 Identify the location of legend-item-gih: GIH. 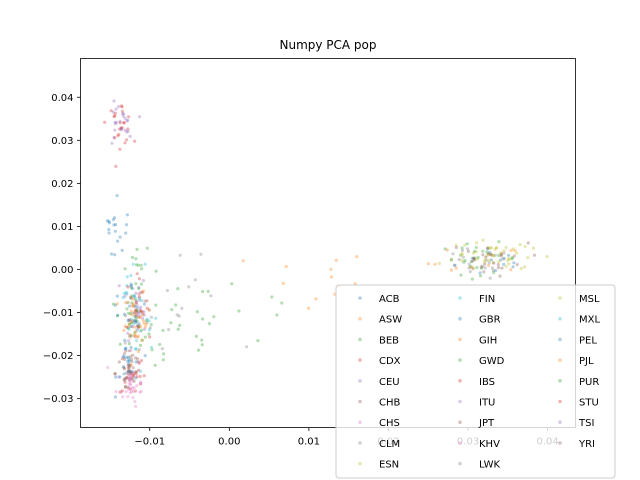
(477, 340).